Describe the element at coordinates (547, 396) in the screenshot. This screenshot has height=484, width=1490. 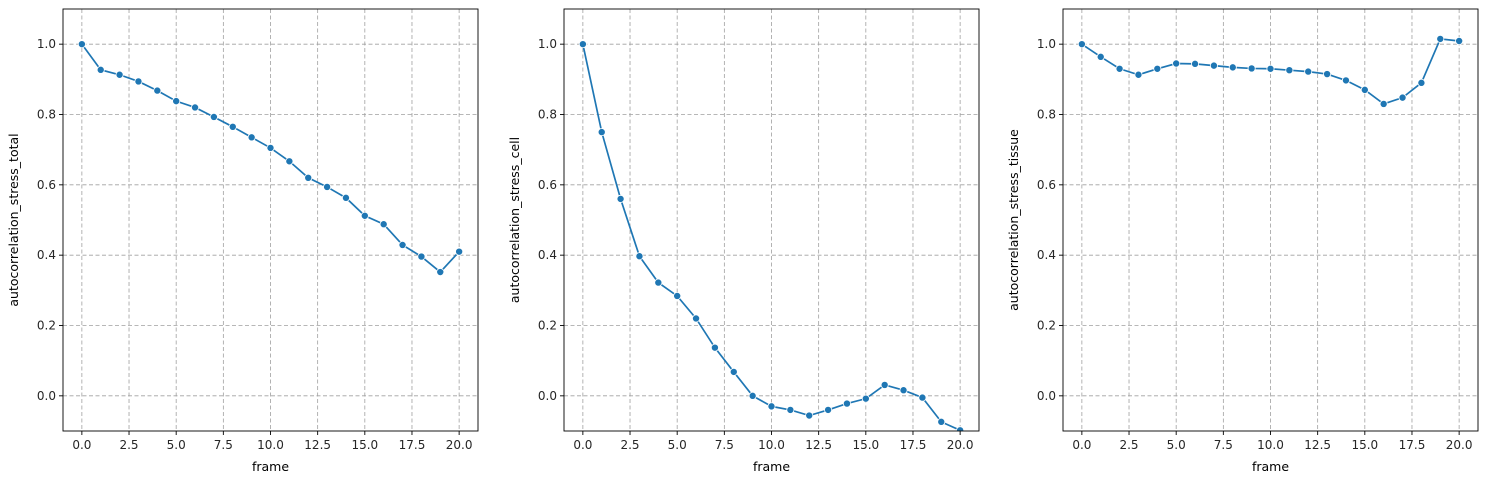
I see `y-tick-label: 0.0` at that location.